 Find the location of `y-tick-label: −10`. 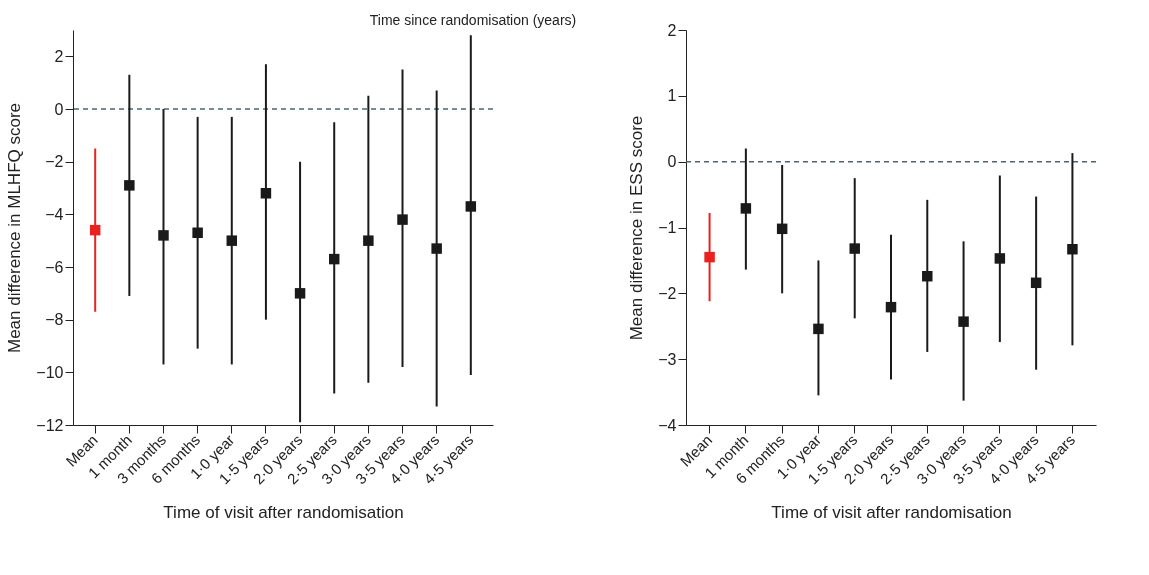

y-tick-label: −10 is located at coordinates (50, 372).